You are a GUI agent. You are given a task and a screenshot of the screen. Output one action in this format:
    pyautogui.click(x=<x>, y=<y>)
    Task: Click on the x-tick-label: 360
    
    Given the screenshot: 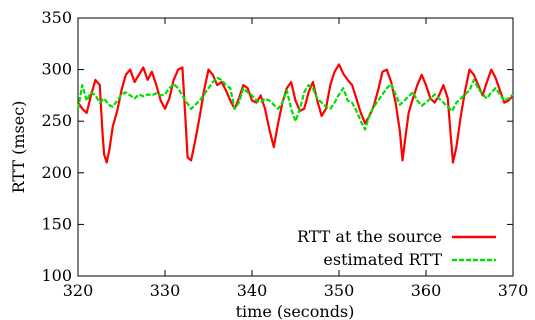 What is the action you would take?
    pyautogui.click(x=426, y=290)
    